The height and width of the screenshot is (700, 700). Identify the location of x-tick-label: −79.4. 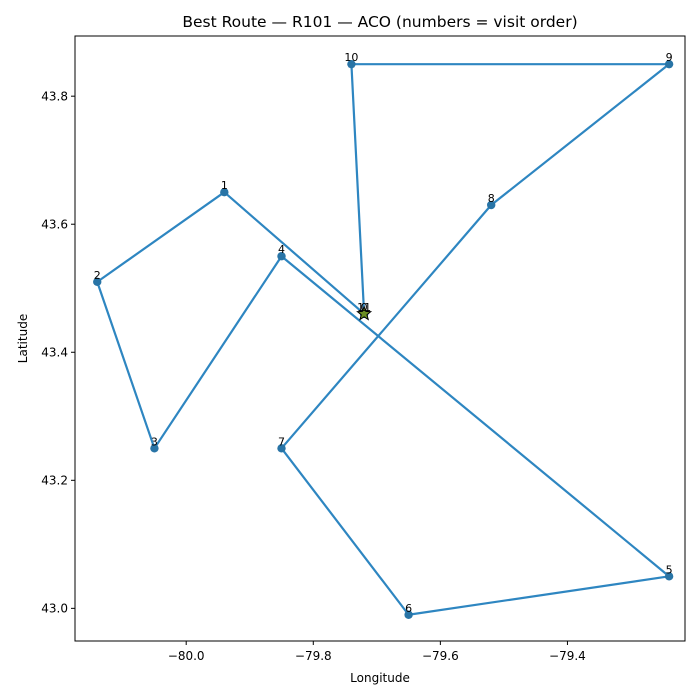
(567, 656).